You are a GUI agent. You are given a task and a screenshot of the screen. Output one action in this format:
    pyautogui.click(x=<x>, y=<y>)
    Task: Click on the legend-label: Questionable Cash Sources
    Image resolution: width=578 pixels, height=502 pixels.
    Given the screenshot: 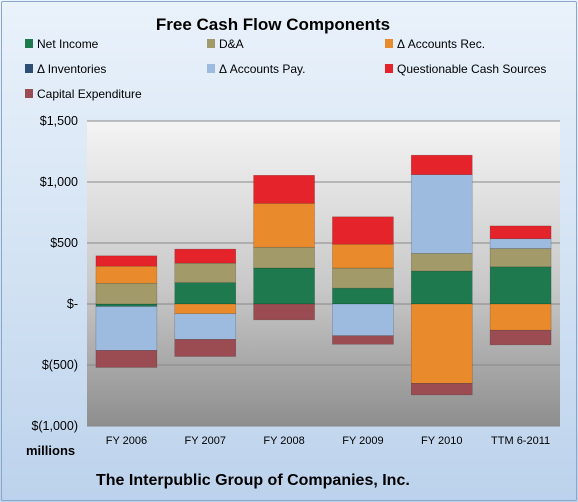 What is the action you would take?
    pyautogui.click(x=471, y=69)
    